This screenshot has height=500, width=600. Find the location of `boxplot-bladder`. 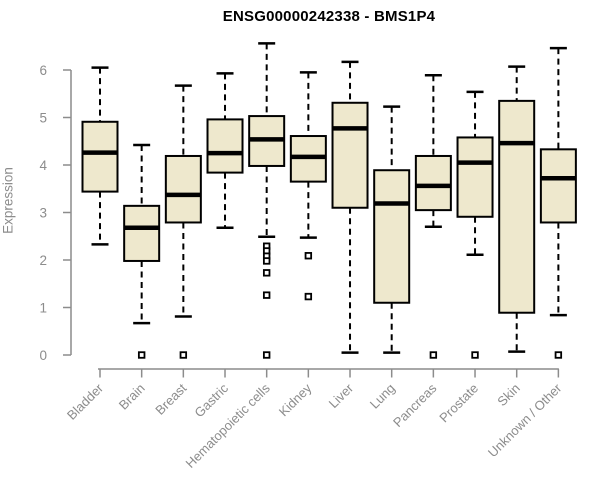

boxplot-bladder is located at coordinates (100, 156).